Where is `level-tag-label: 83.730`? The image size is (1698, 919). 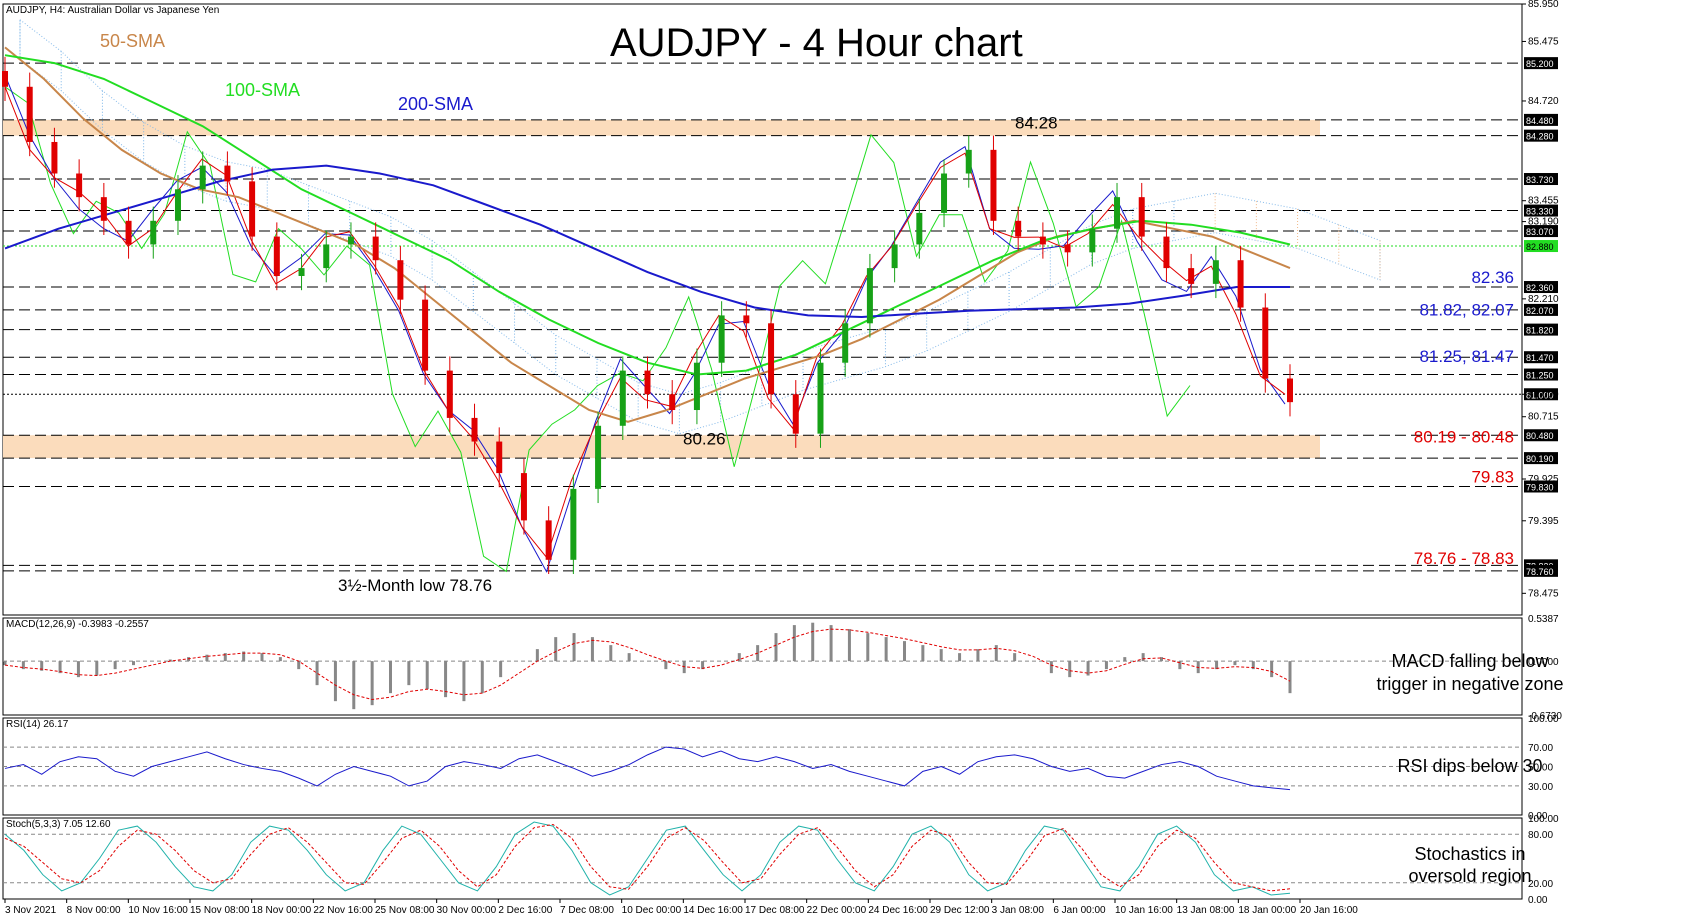
level-tag-label: 83.730 is located at coordinates (1540, 180).